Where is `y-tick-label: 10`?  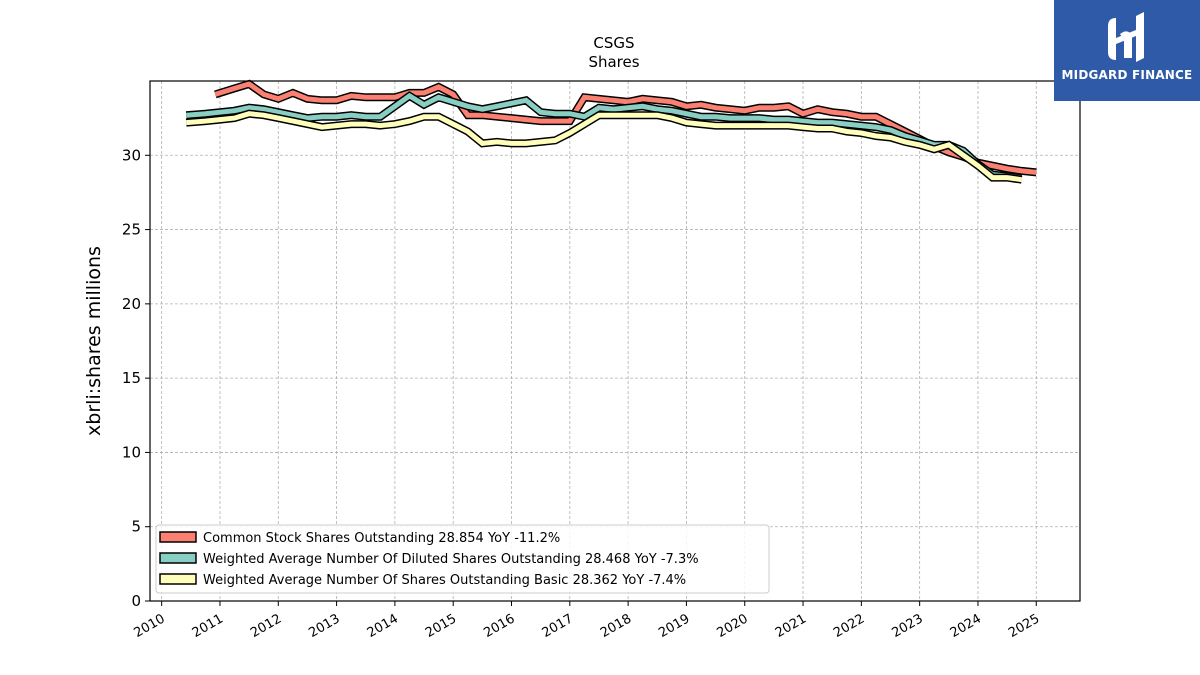
y-tick-label: 10 is located at coordinates (131, 452).